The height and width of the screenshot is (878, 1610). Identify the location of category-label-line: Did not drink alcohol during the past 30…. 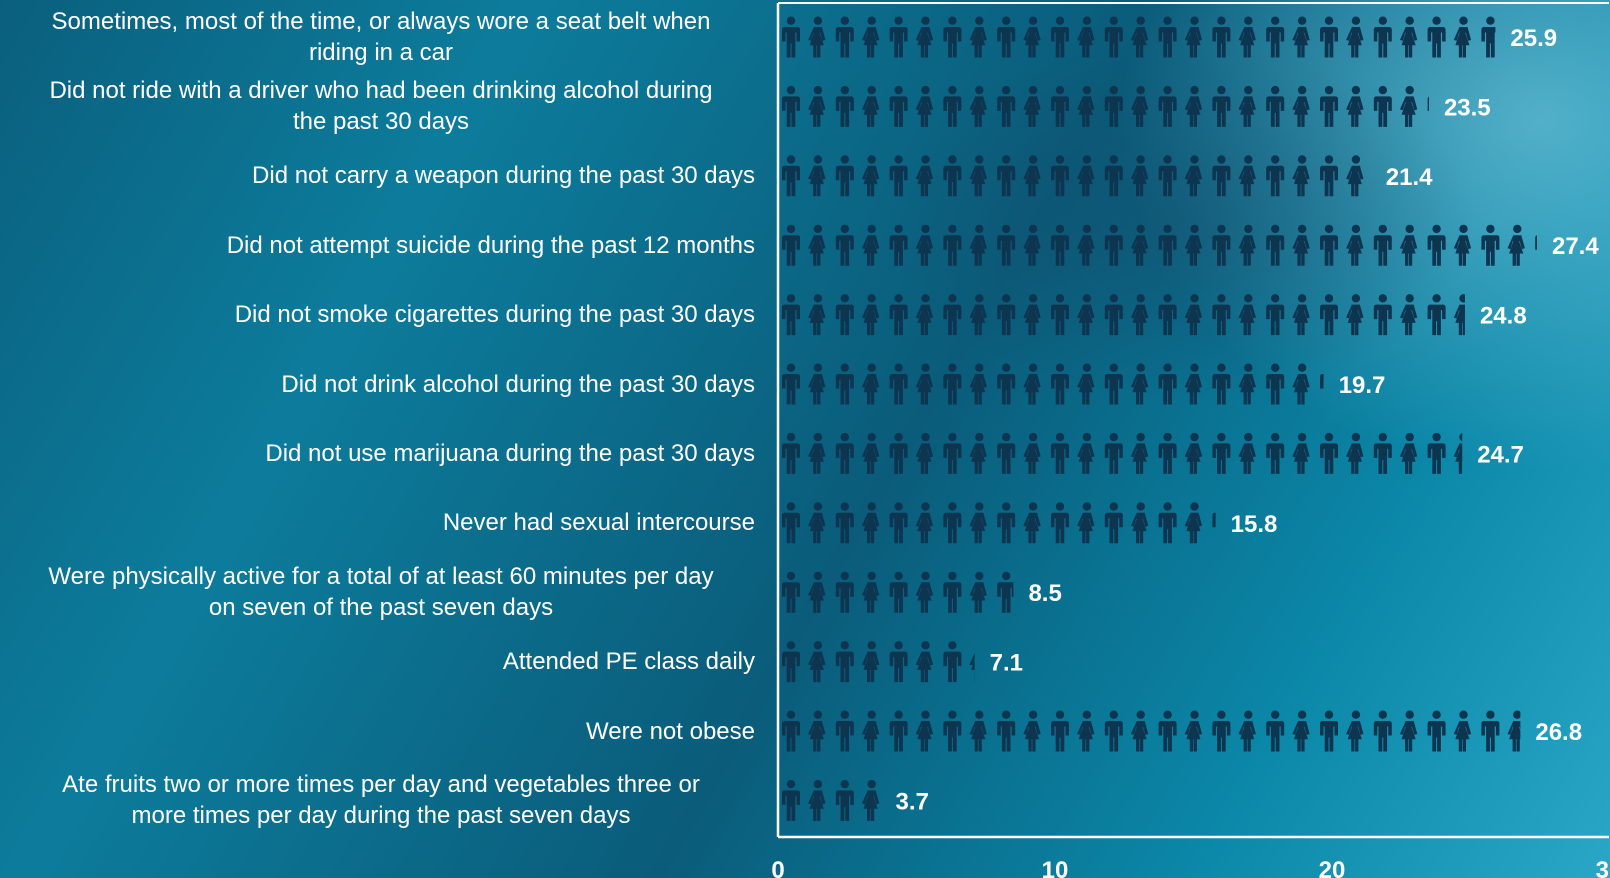
(518, 384).